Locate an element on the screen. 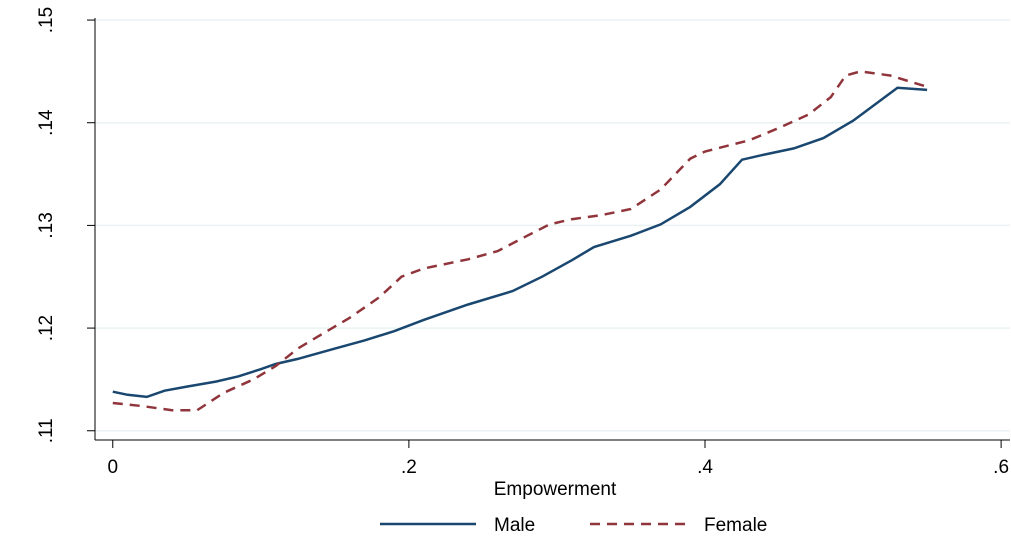 The height and width of the screenshot is (540, 1011). y-tick-label: .15 is located at coordinates (46, 20).